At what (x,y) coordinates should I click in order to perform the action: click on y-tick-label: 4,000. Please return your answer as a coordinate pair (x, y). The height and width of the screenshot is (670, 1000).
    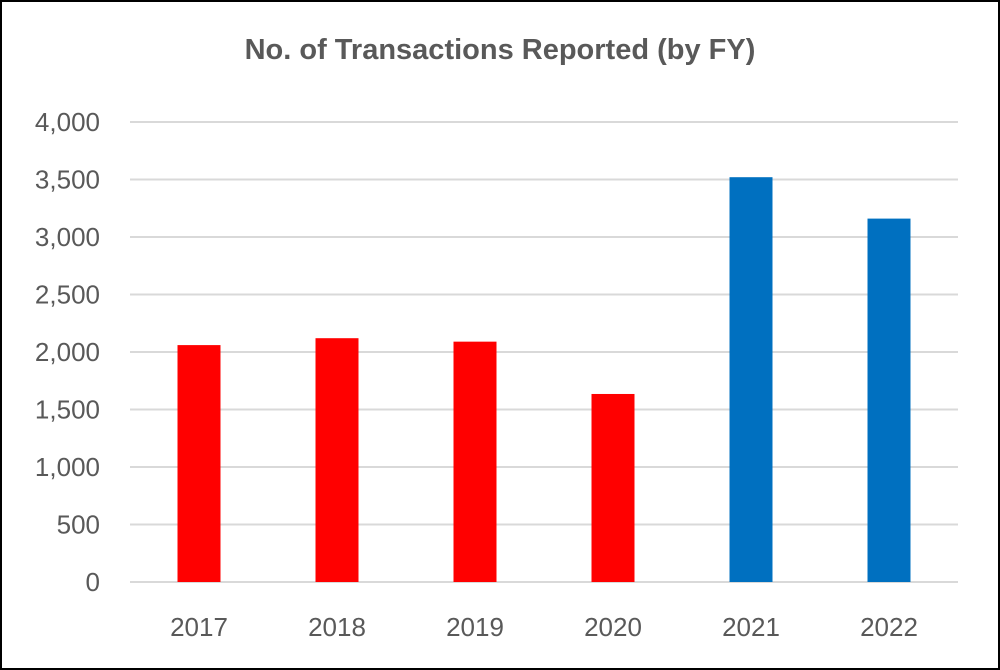
    Looking at the image, I should click on (67, 122).